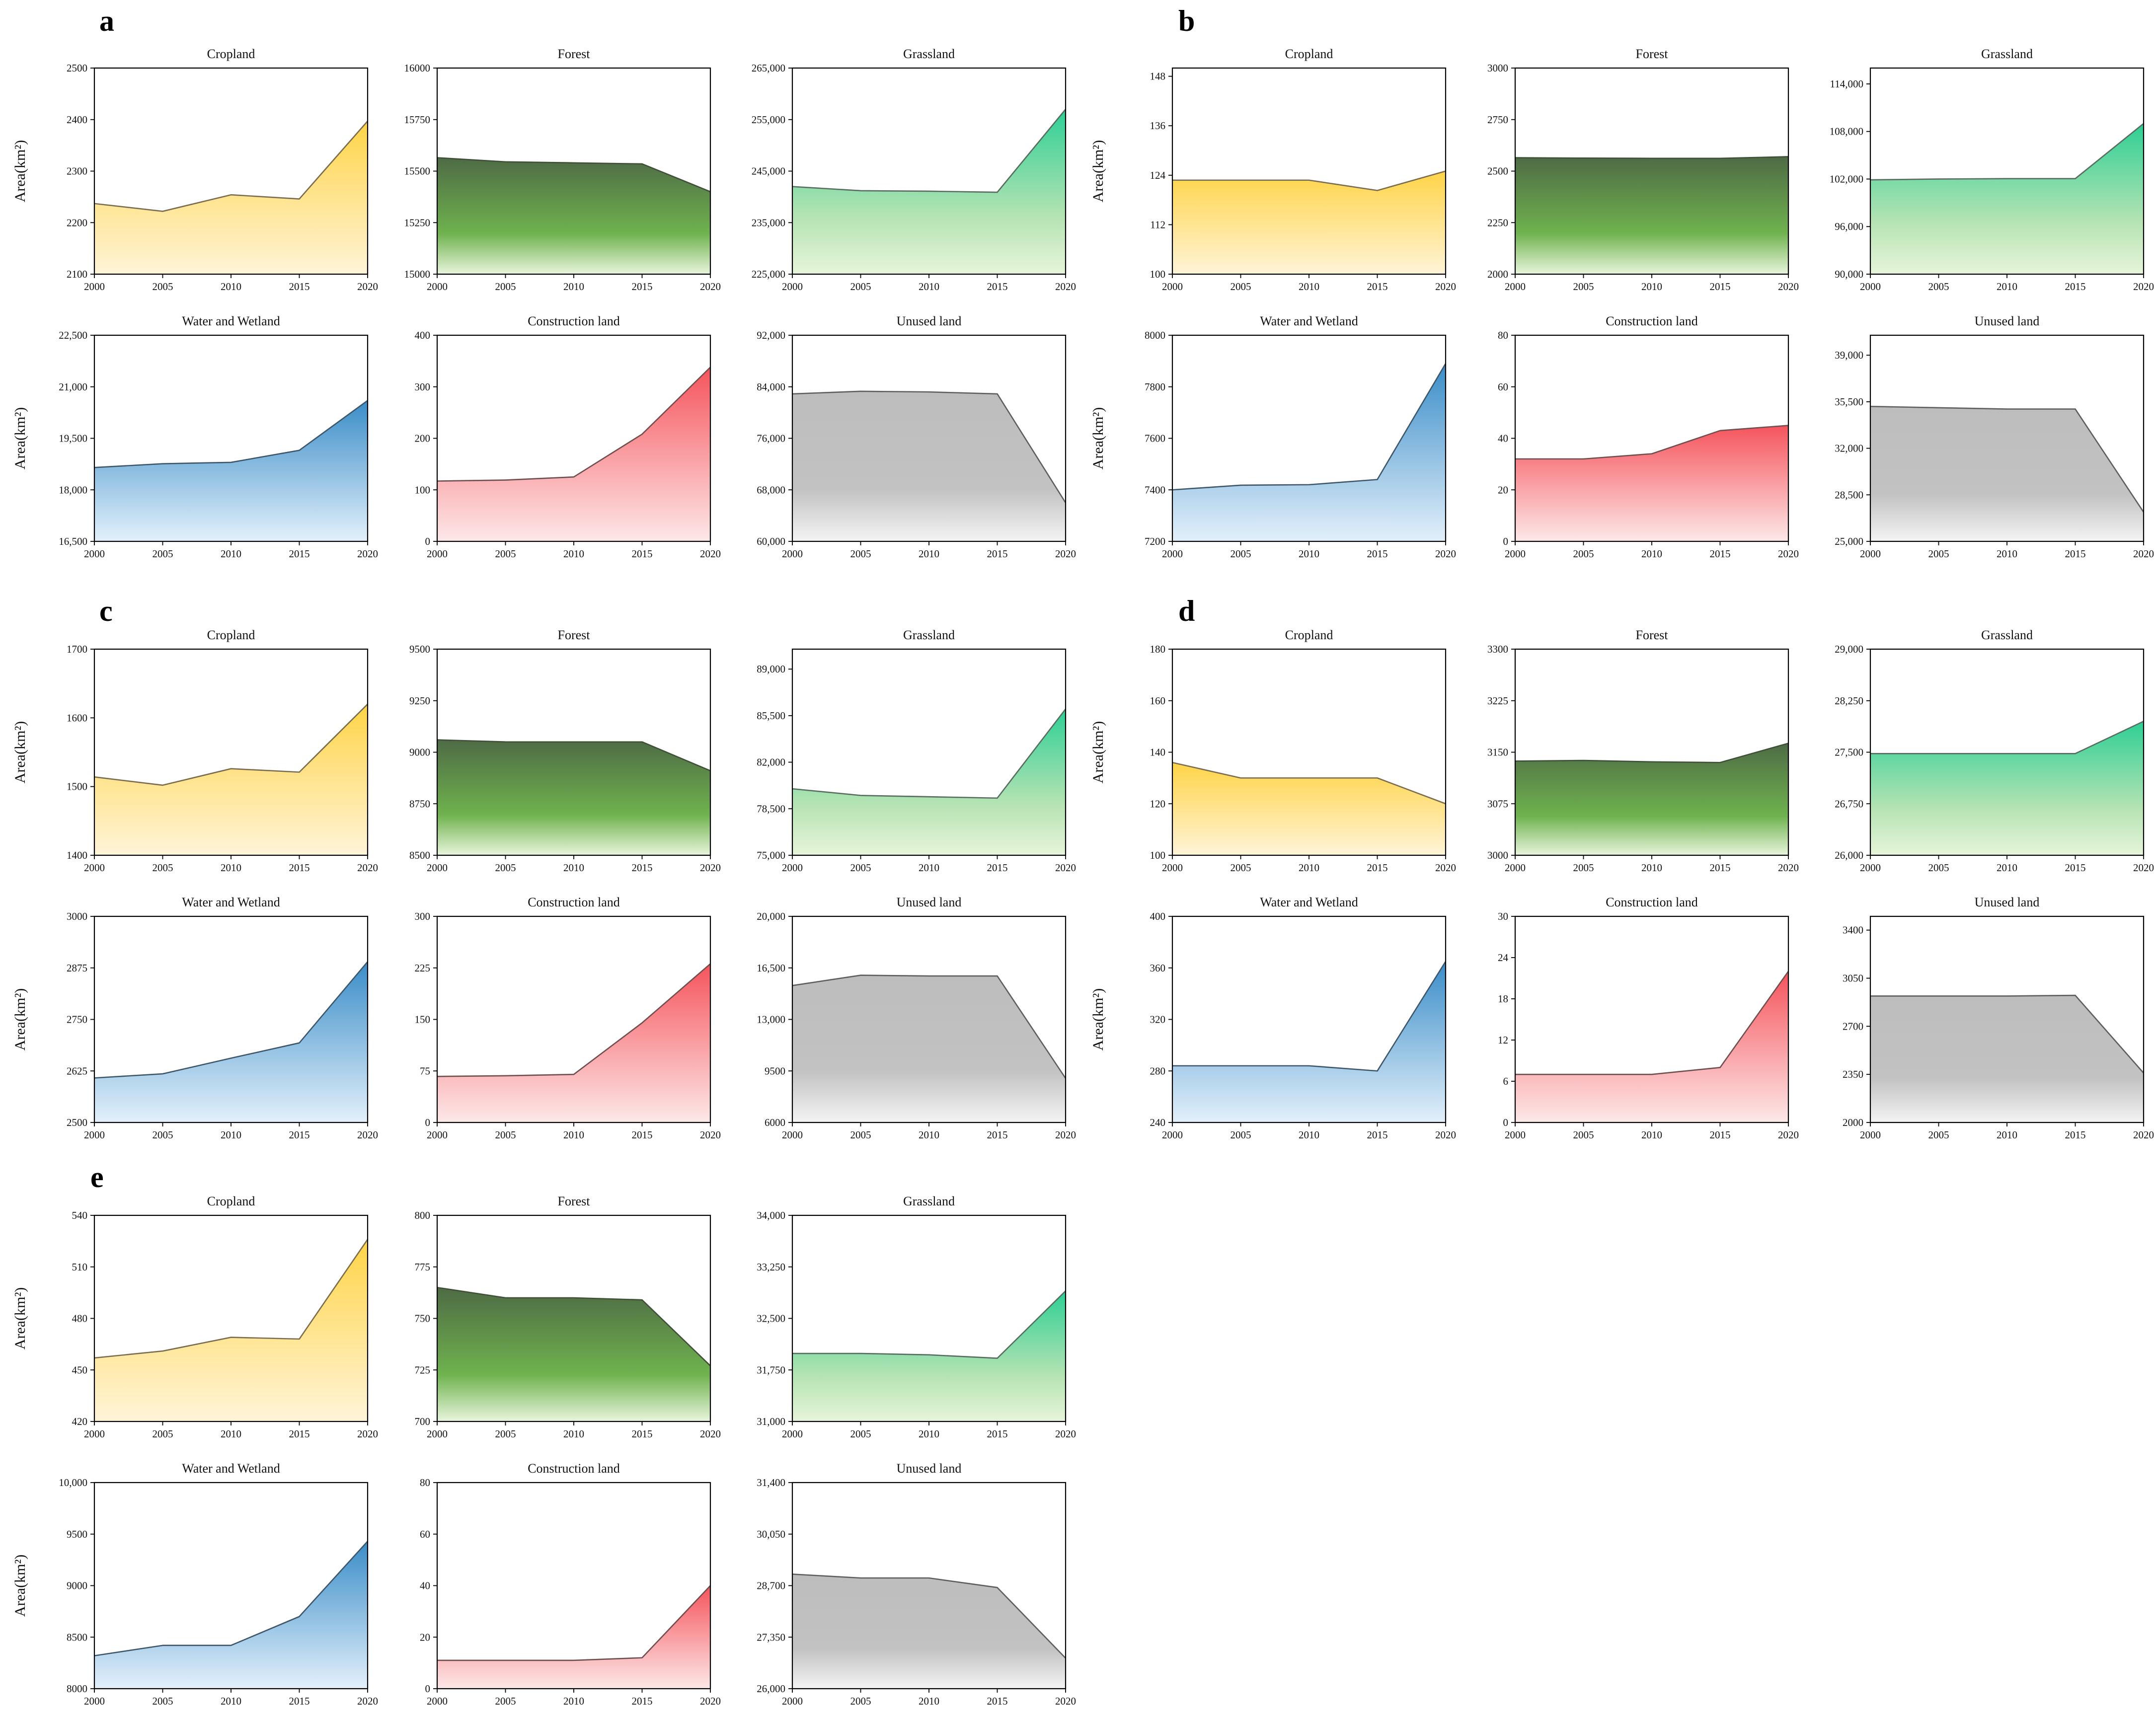  What do you see at coordinates (2007, 635) in the screenshot?
I see `chart-d-grassland-title: Grassland` at bounding box center [2007, 635].